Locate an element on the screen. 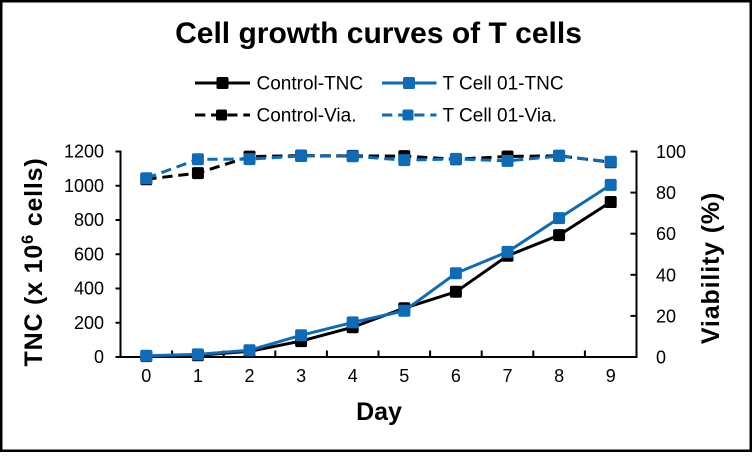 Image resolution: width=752 pixels, height=457 pixels. svg-text: T Cell 01-TNC is located at coordinates (503, 84).